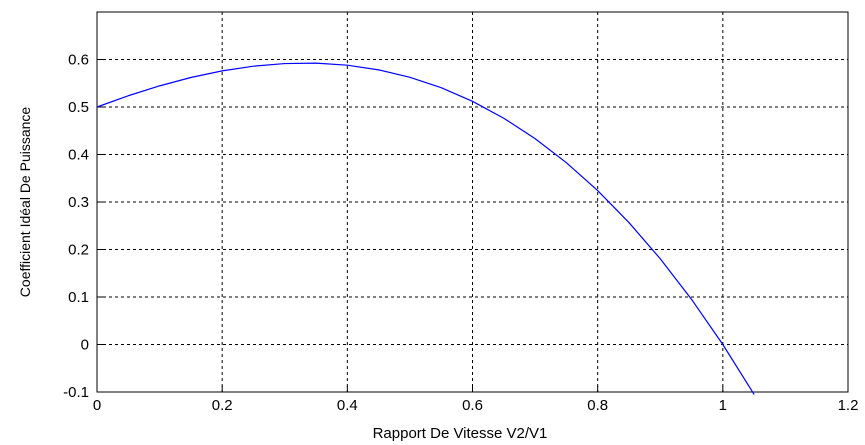 This screenshot has width=865, height=445. Describe the element at coordinates (472, 405) in the screenshot. I see `x-tick-label: 0.6` at that location.